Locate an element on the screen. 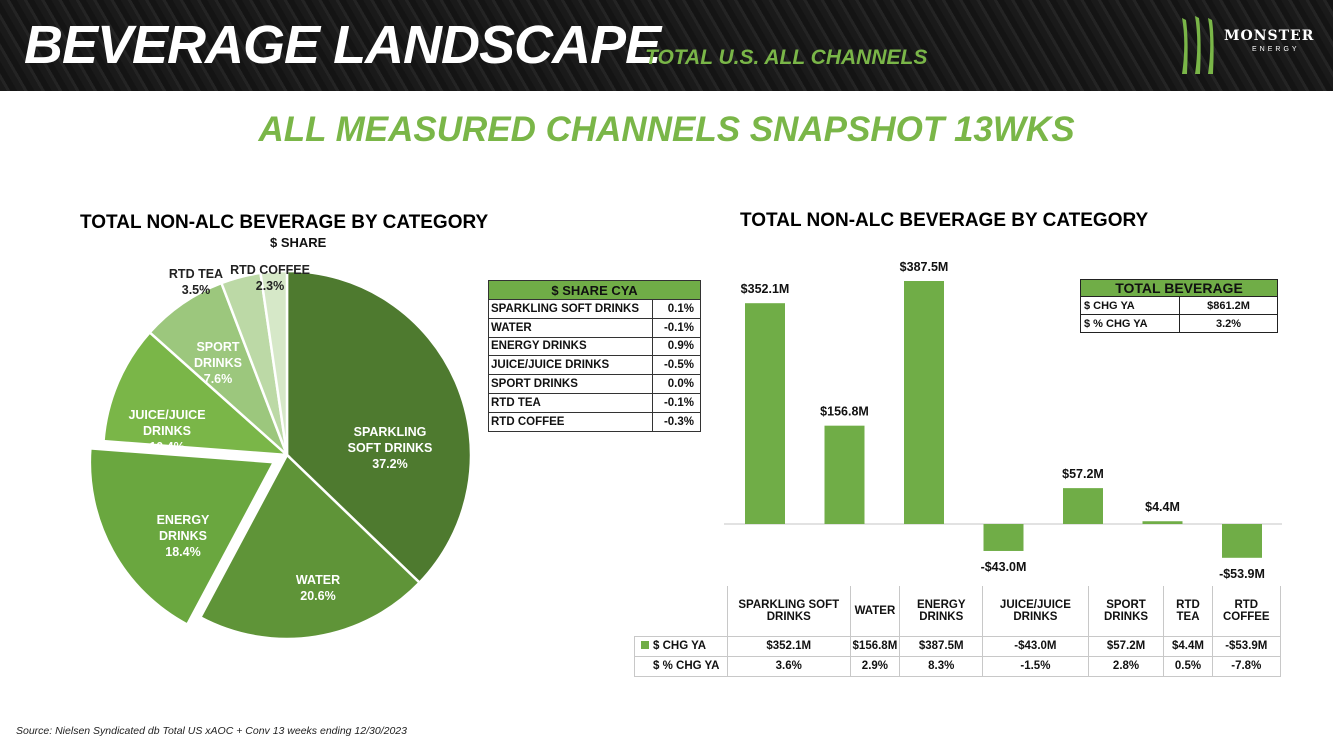  claw-icon is located at coordinates (1198, 45).